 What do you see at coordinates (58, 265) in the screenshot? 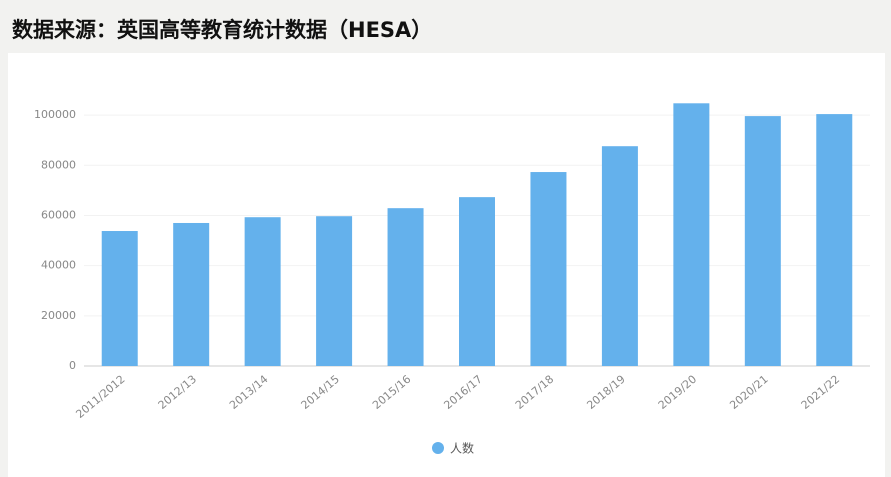
I see `y-tick-label: 40000` at bounding box center [58, 265].